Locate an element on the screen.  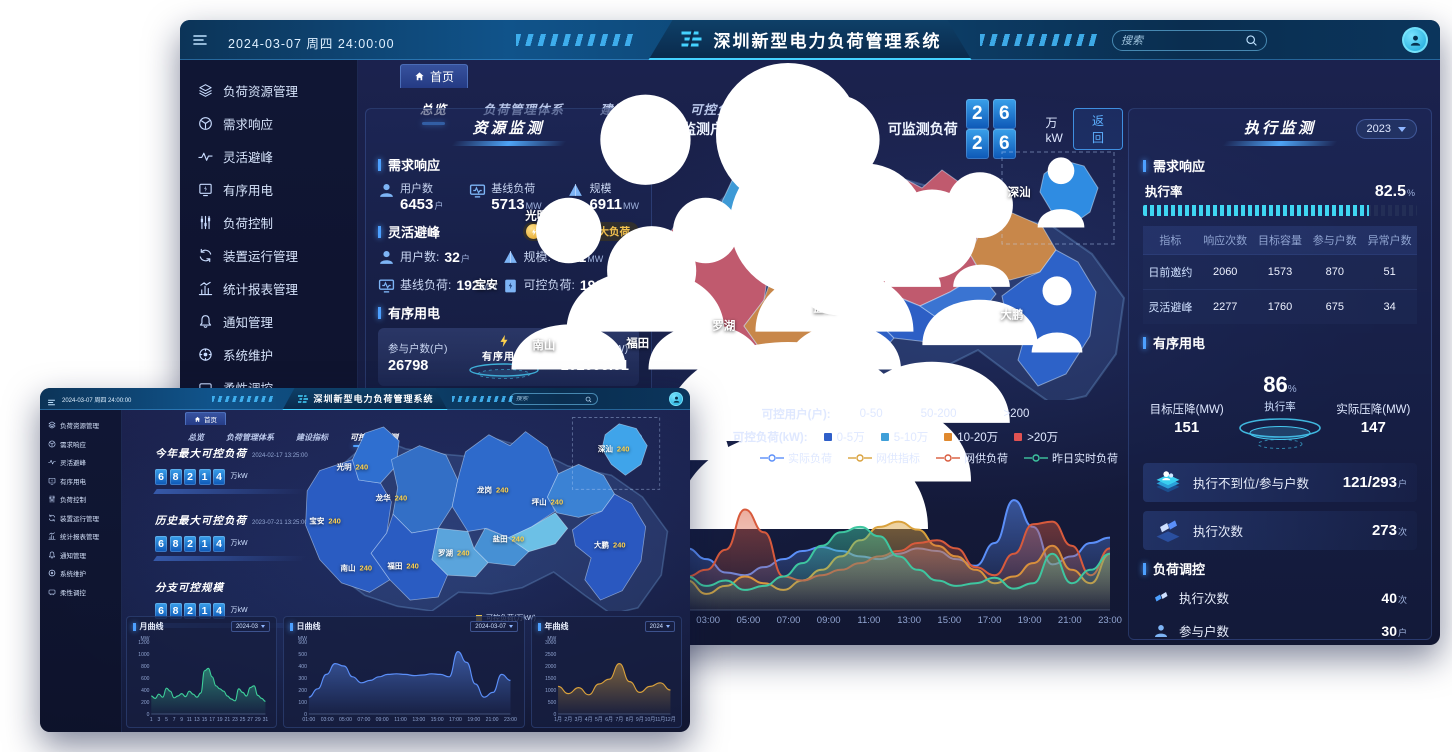
district-value: 盐田 240 is located at coordinates (508, 539).